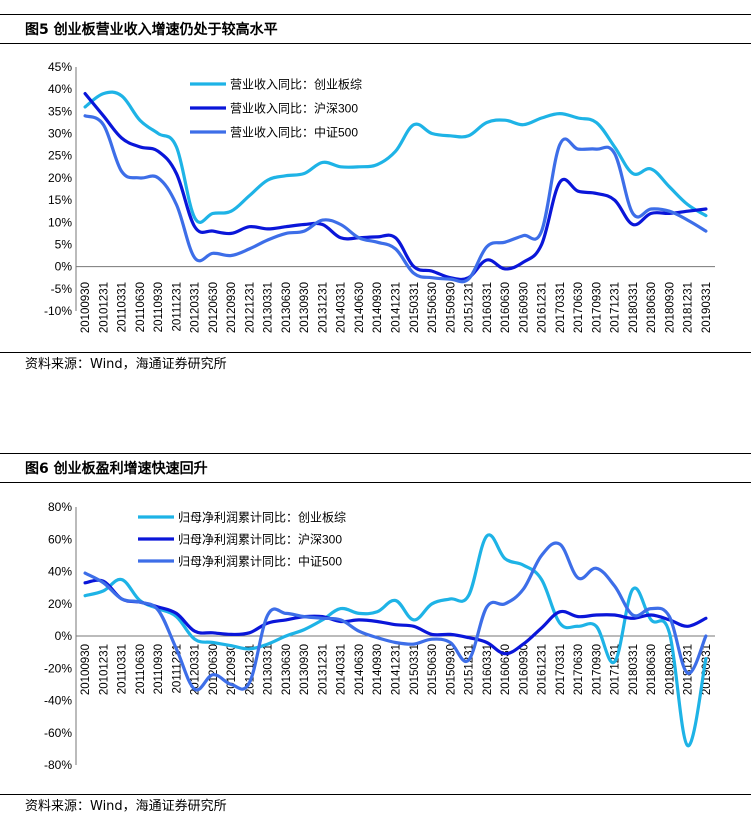 Image resolution: width=751 pixels, height=820 pixels. Describe the element at coordinates (58, 311) in the screenshot. I see `y-tick-label: -10%` at that location.